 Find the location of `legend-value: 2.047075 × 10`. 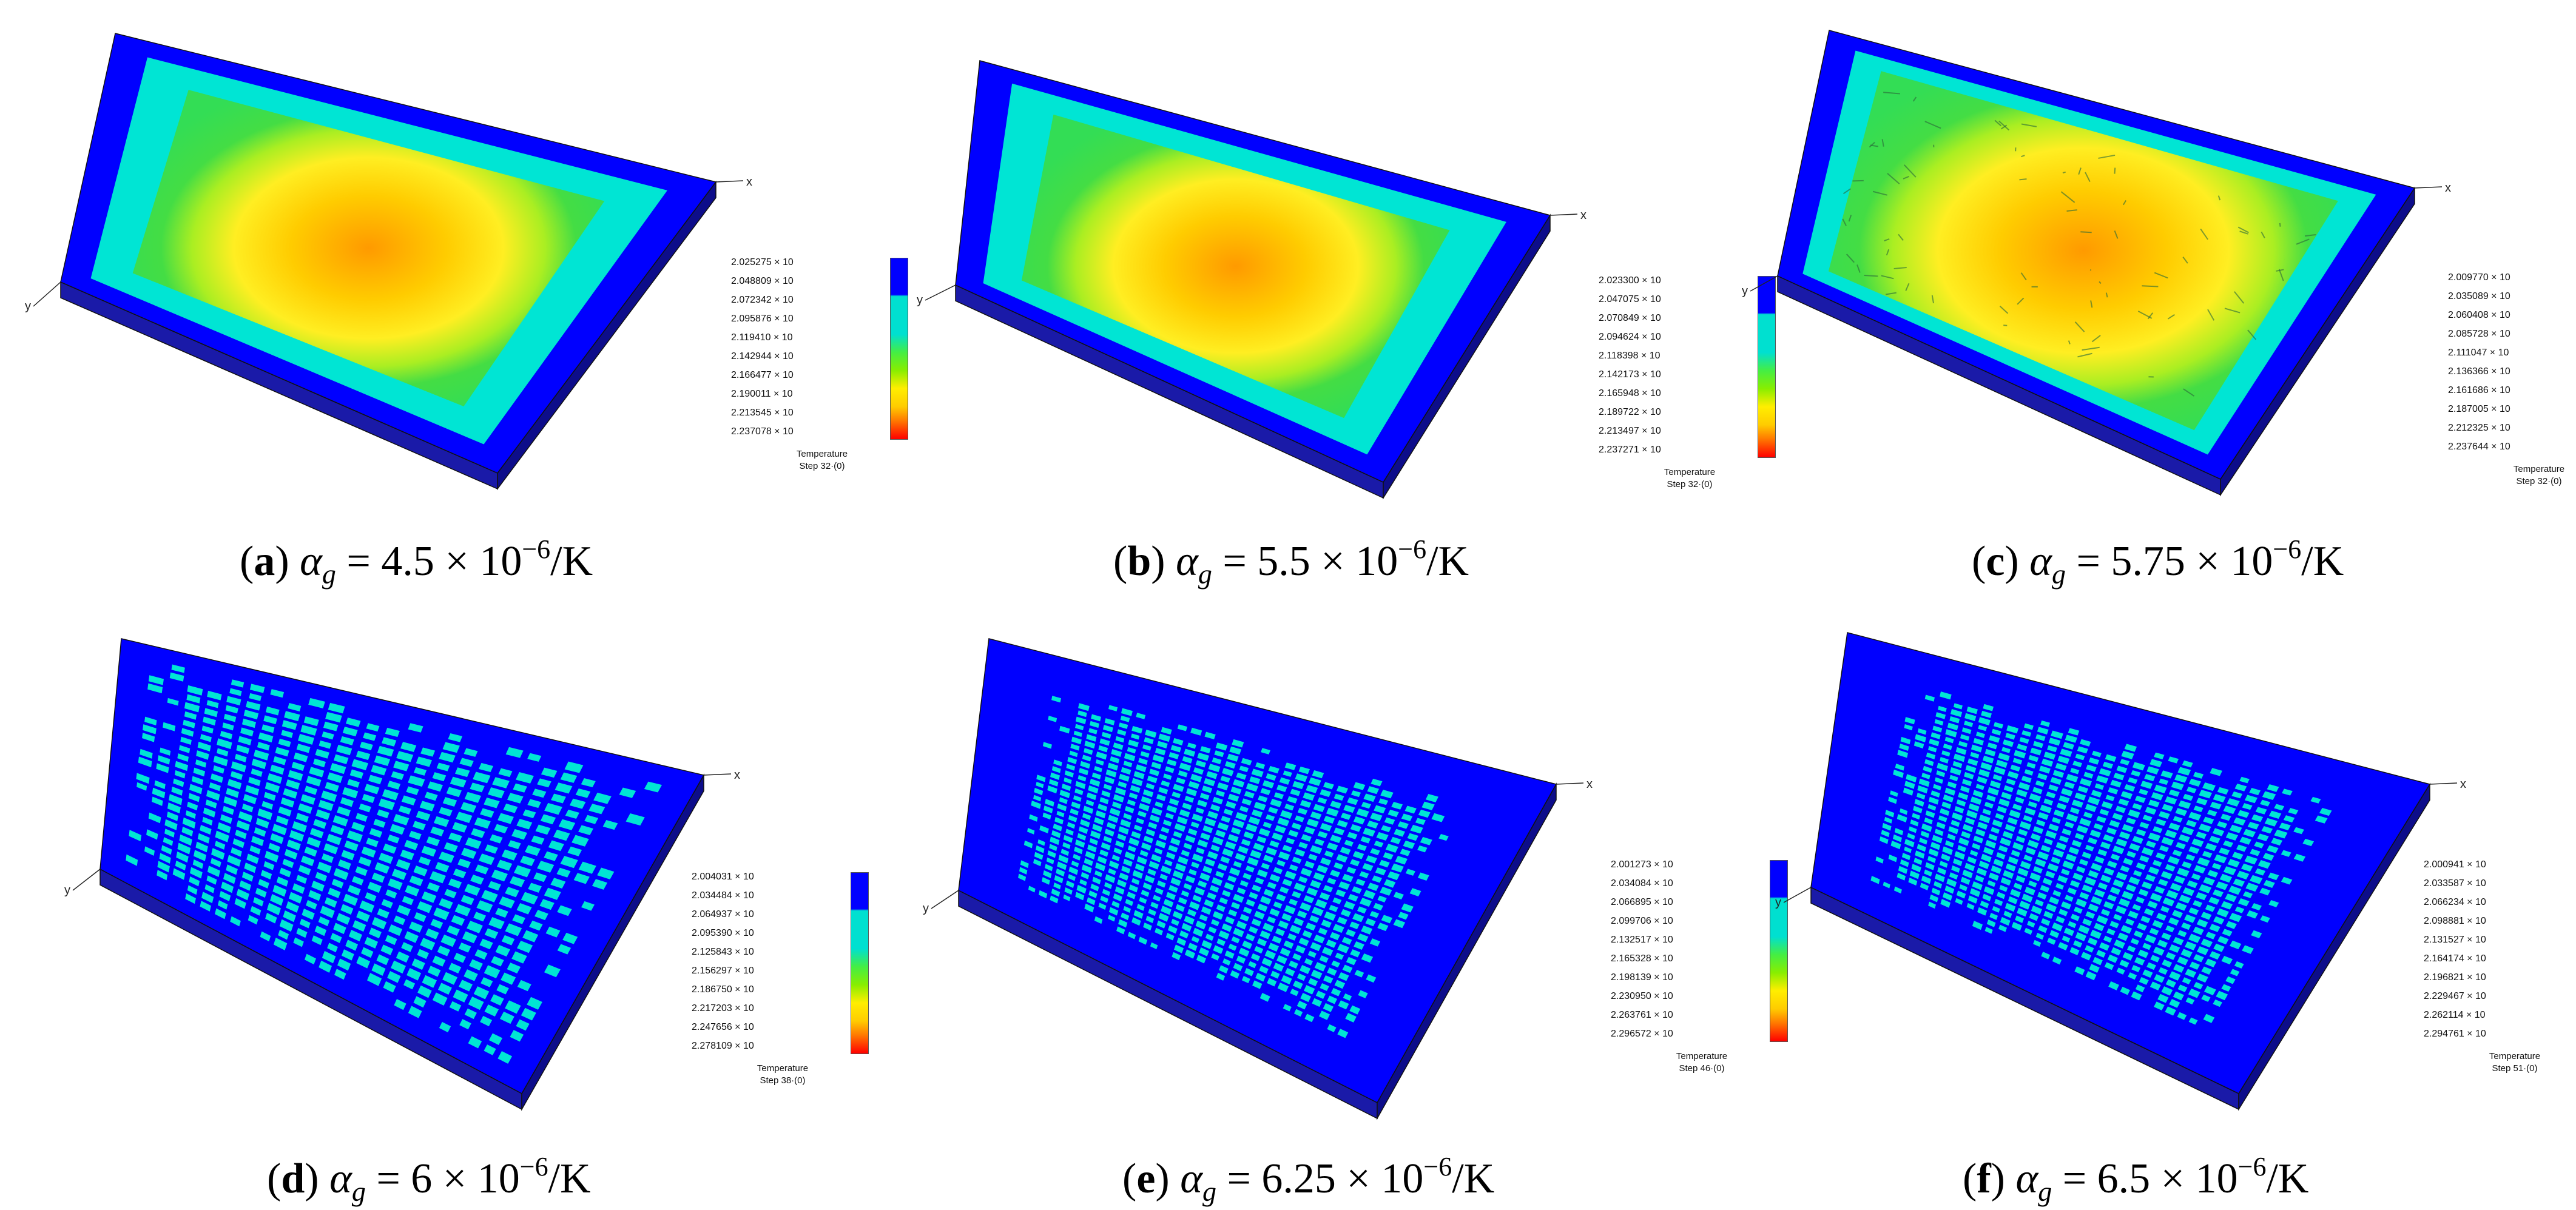

legend-value: 2.047075 × 10 is located at coordinates (1630, 299).